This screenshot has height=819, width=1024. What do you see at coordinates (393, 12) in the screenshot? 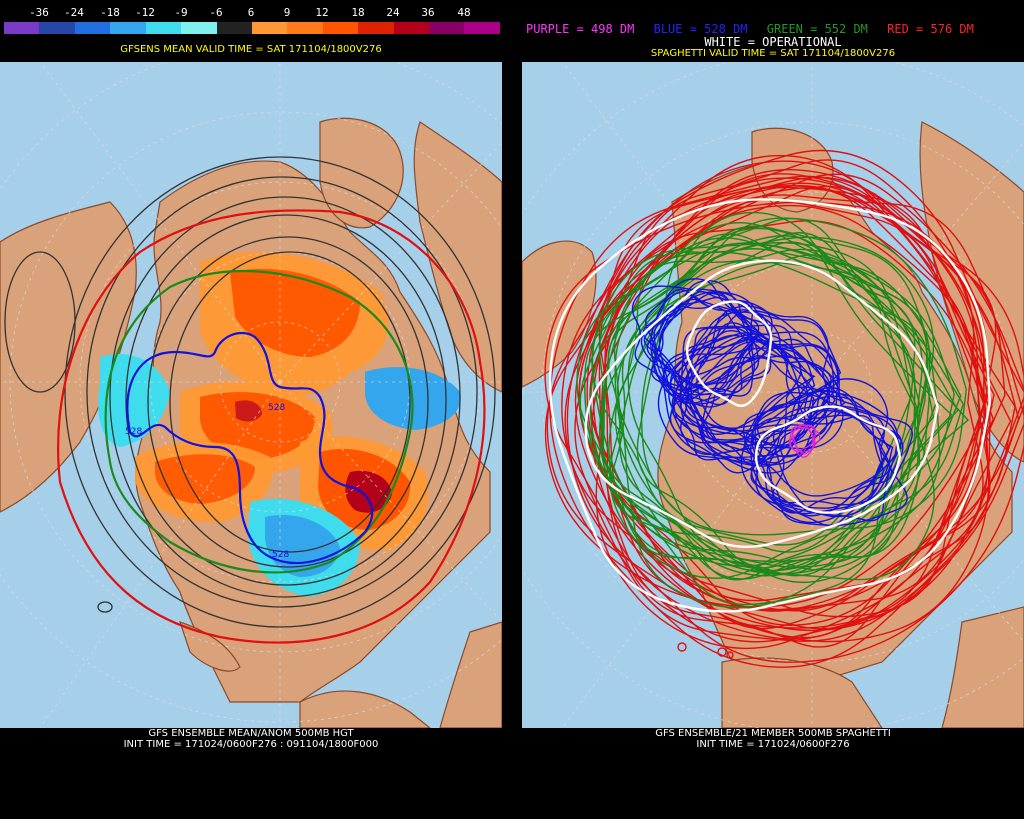
I see `colorbar-label: 24` at bounding box center [393, 12].